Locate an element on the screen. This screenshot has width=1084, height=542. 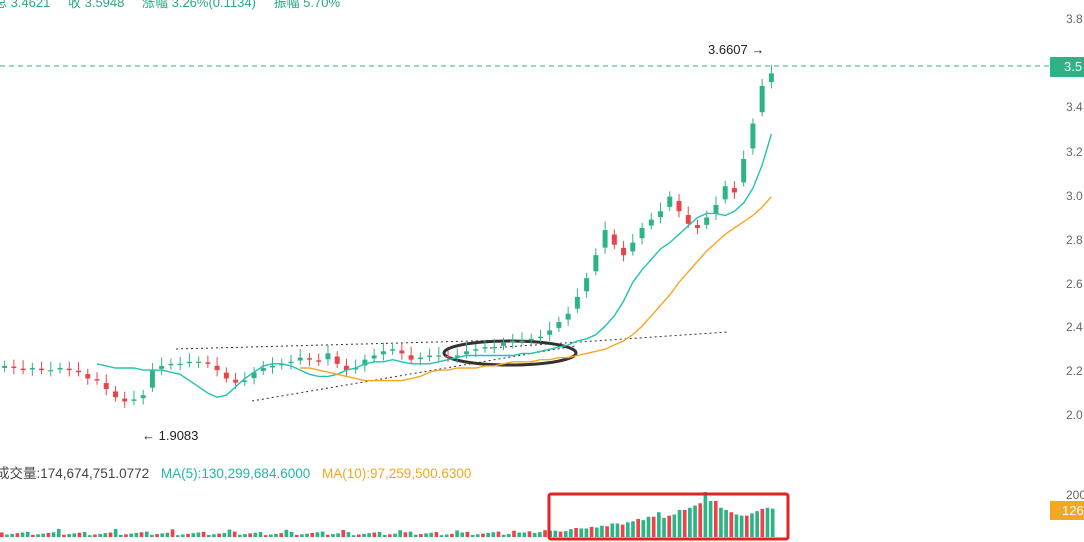
current-volume-tag: 126 is located at coordinates (1067, 510).